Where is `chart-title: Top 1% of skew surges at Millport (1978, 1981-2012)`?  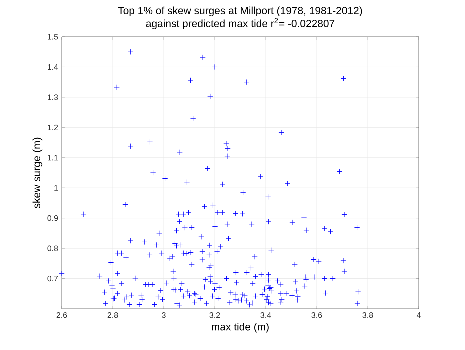 chart-title: Top 1% of skew surges at Millport (1978, 1981-2012) is located at coordinates (240, 11).